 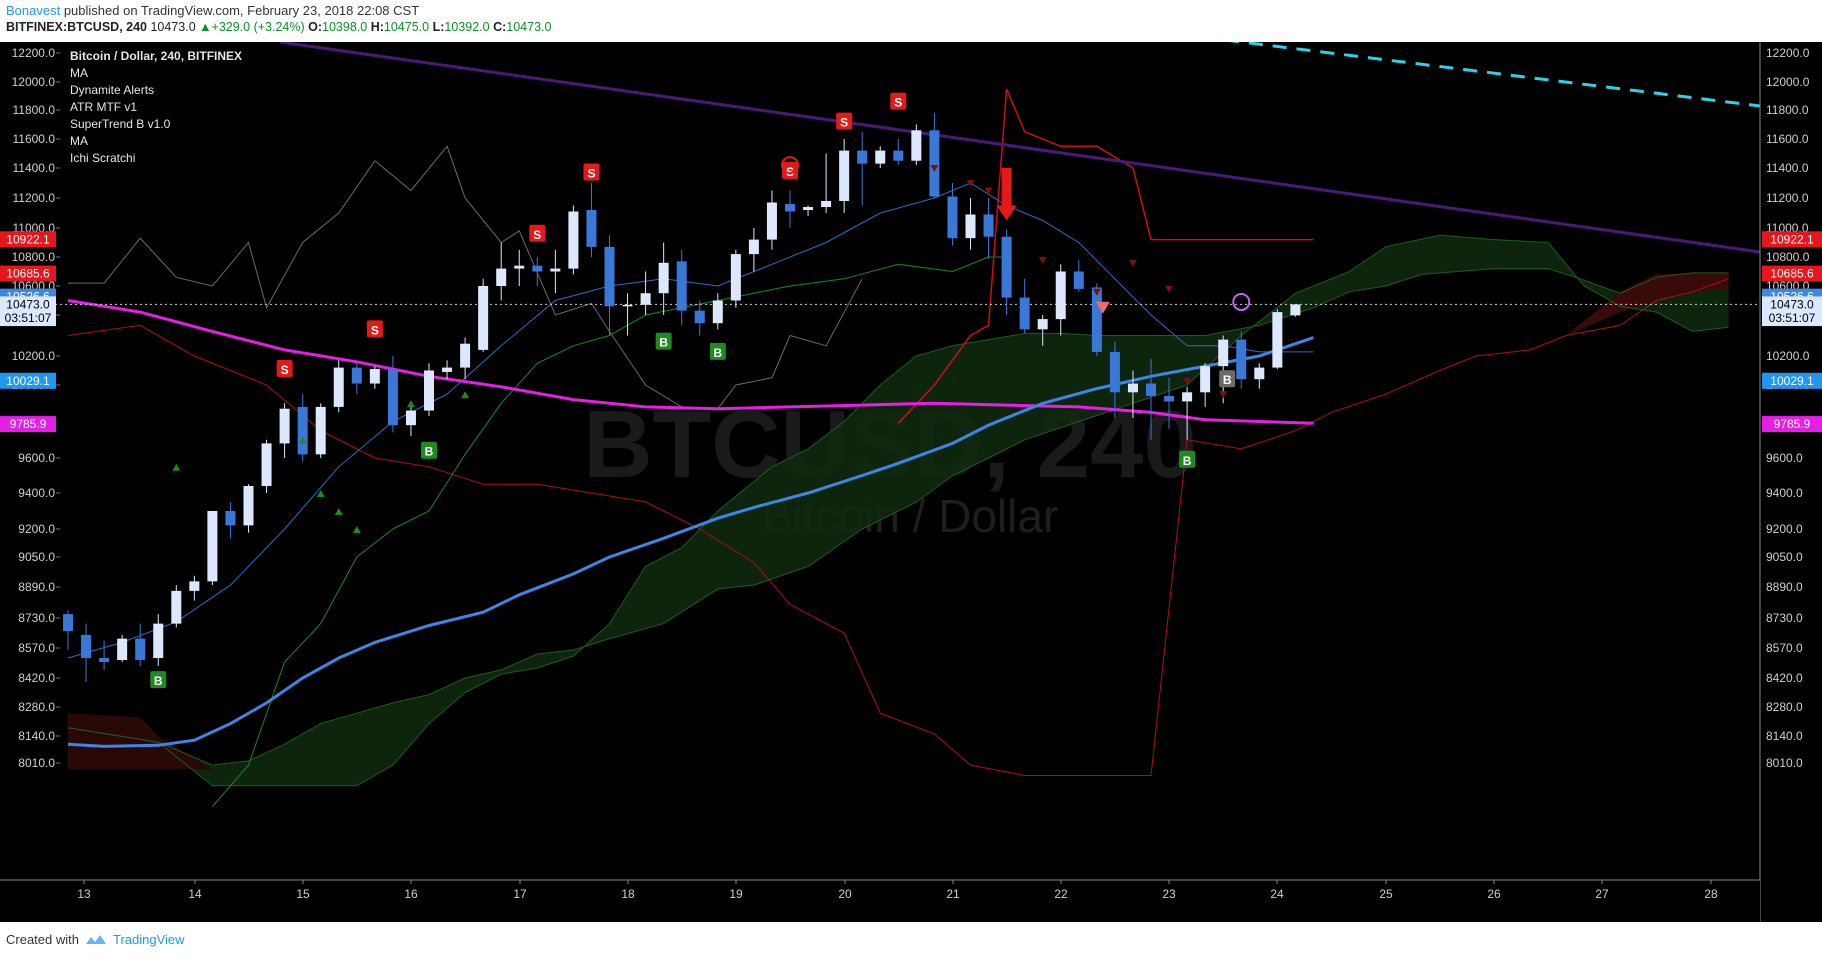 What do you see at coordinates (36, 493) in the screenshot?
I see `y-tick-label-left: 9400.0` at bounding box center [36, 493].